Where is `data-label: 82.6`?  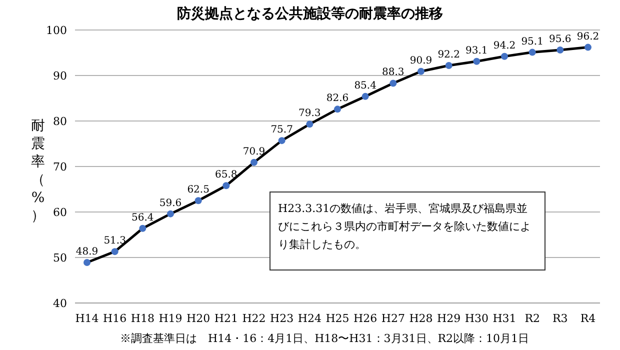
data-label: 82.6 is located at coordinates (337, 98).